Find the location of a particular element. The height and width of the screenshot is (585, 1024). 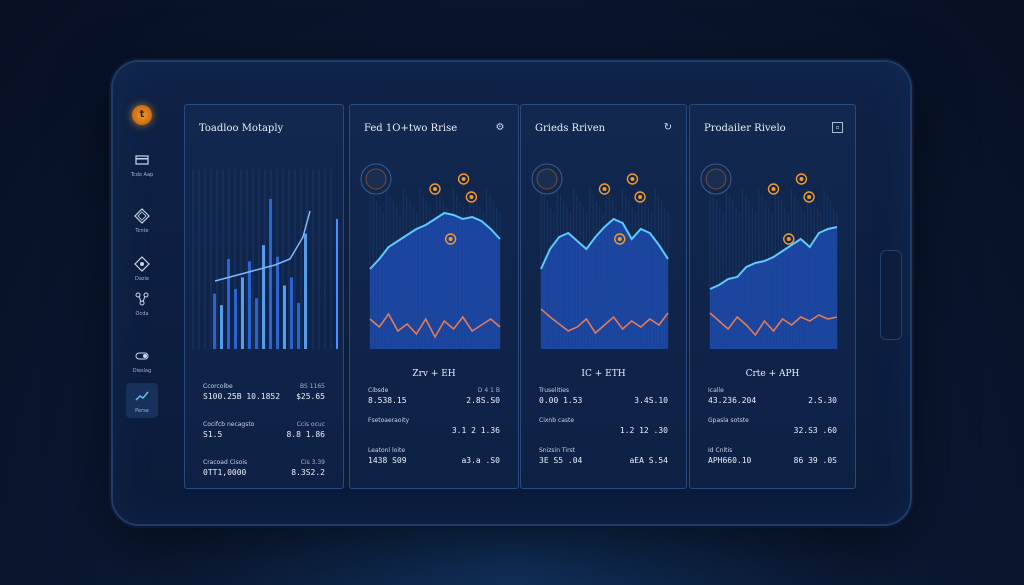

stat-label: Icalle is located at coordinates (716, 390).